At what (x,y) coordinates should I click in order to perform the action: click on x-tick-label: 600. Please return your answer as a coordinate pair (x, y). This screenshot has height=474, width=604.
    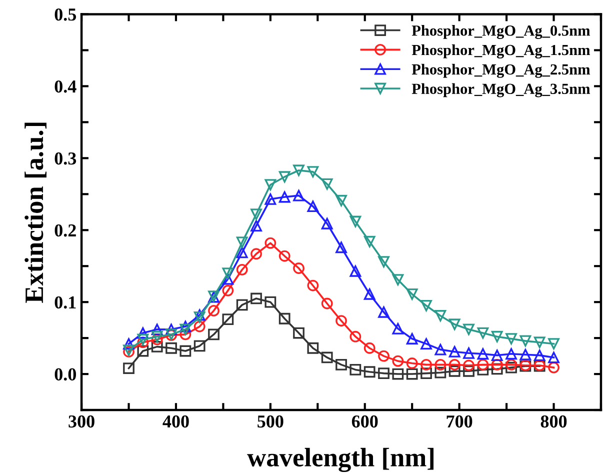
    Looking at the image, I should click on (365, 421).